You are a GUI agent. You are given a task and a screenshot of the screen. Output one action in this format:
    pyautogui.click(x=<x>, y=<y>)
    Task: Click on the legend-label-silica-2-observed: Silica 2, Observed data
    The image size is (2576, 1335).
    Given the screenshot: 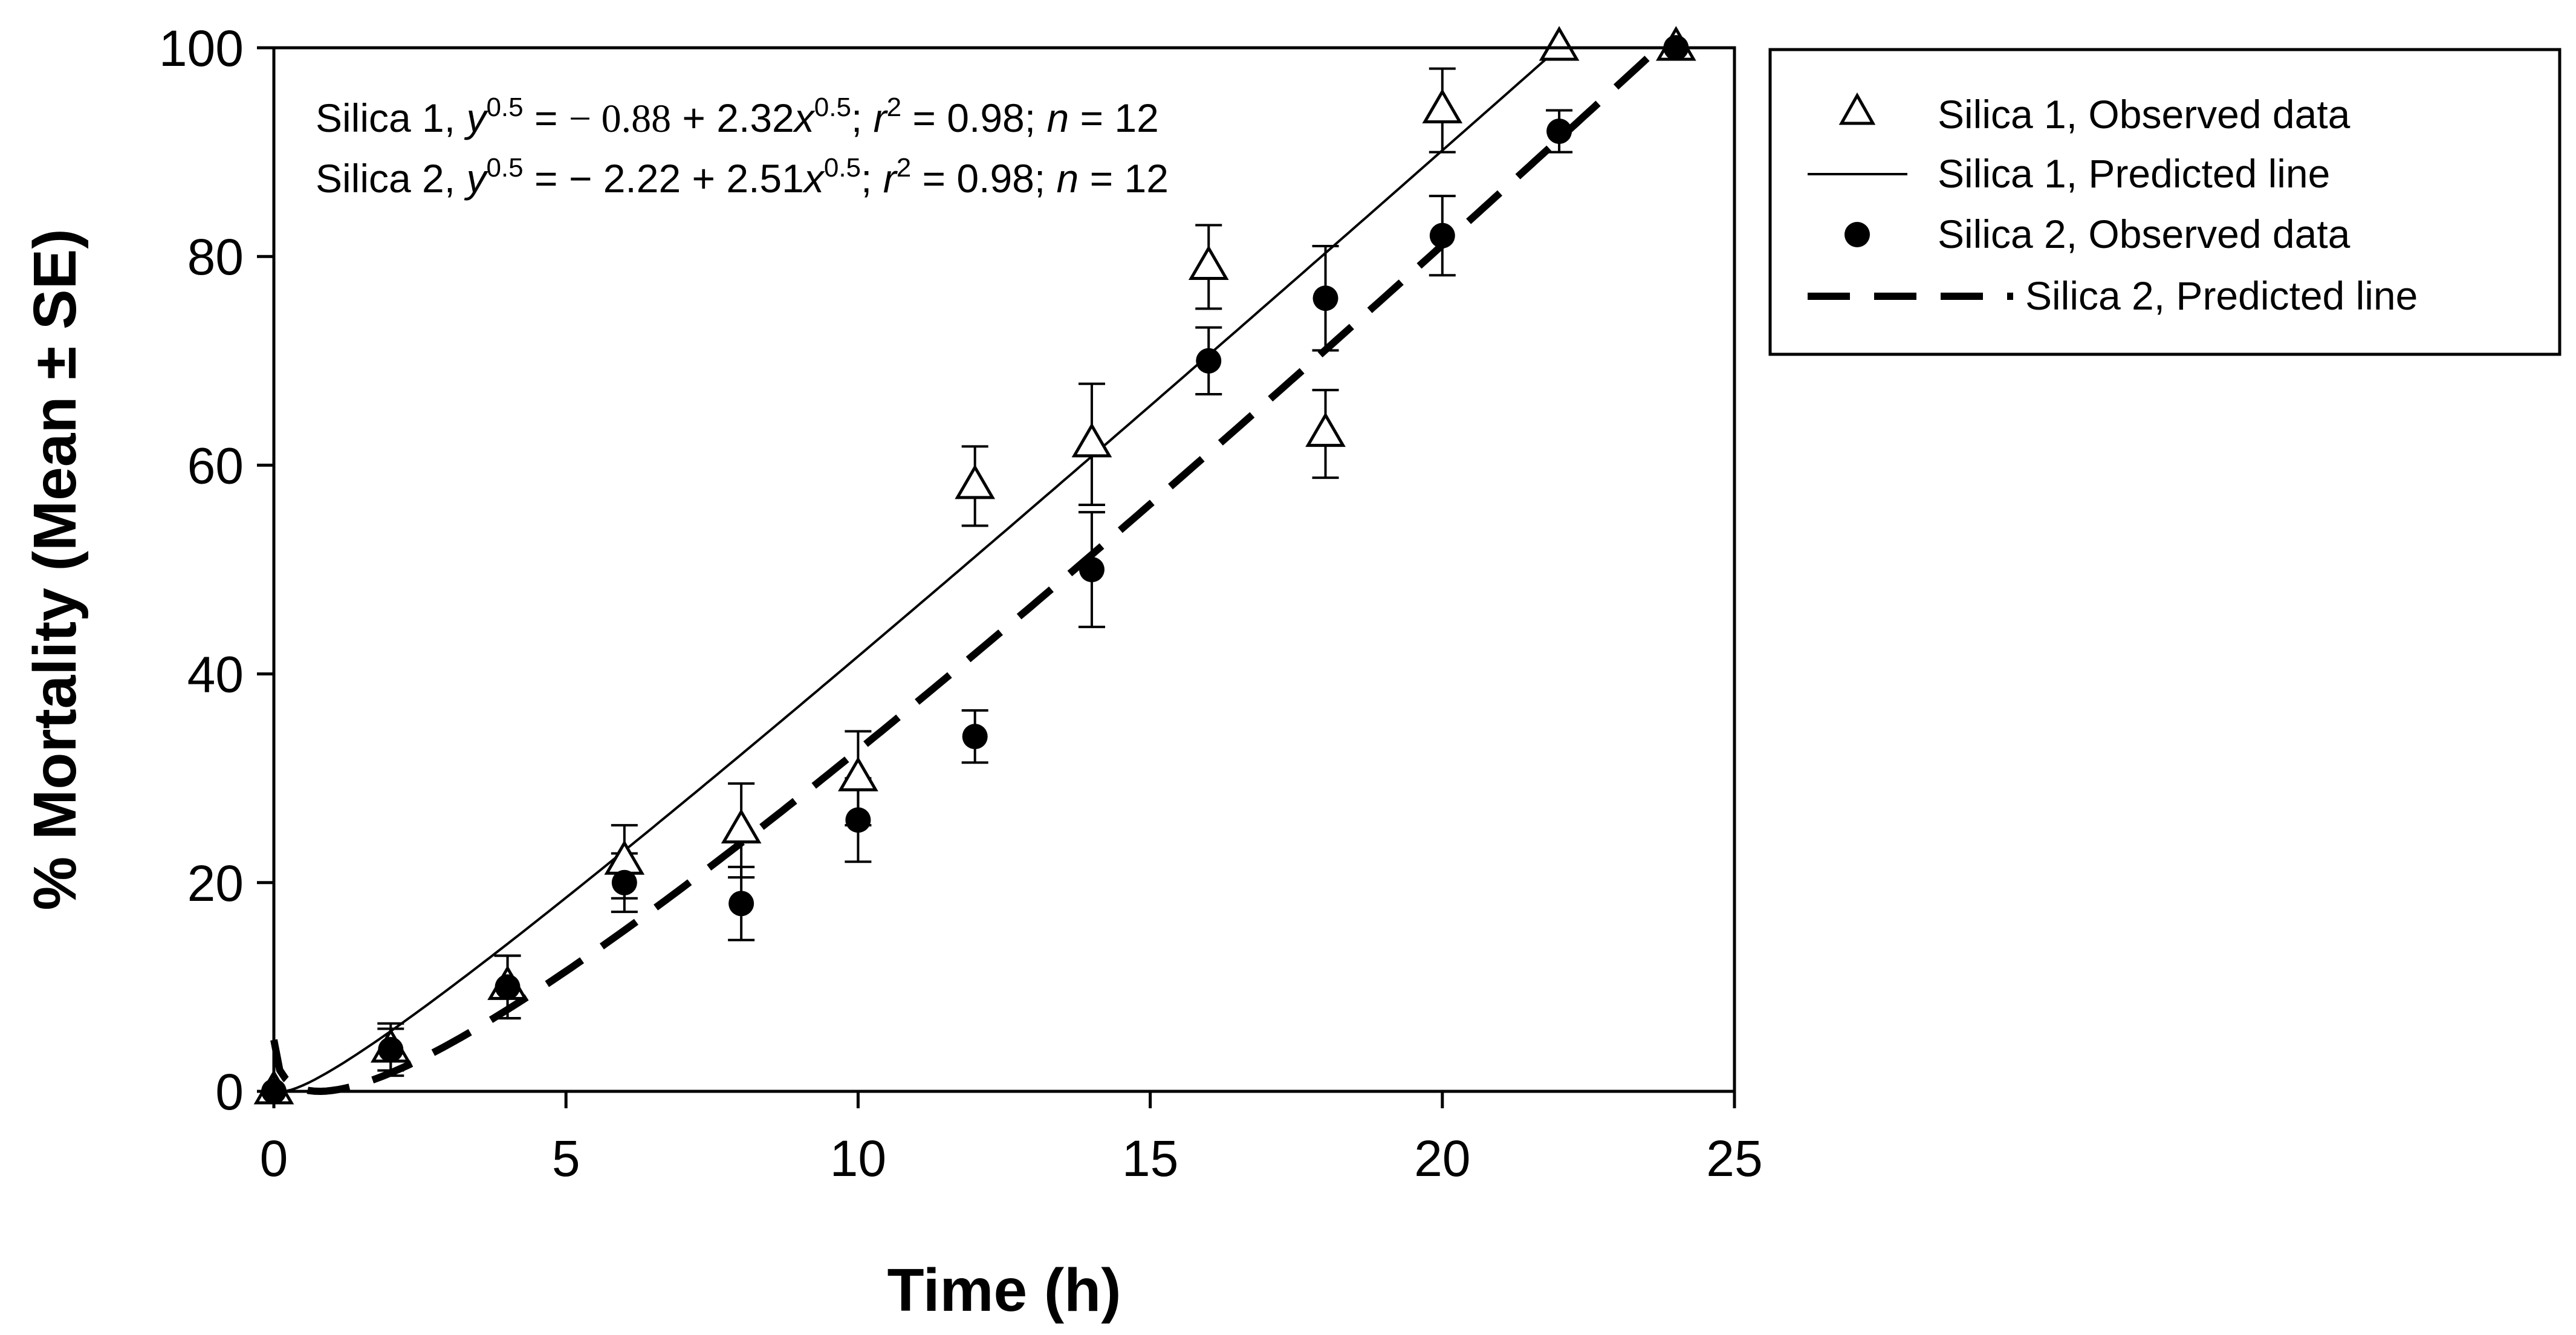 What is the action you would take?
    pyautogui.click(x=2144, y=234)
    